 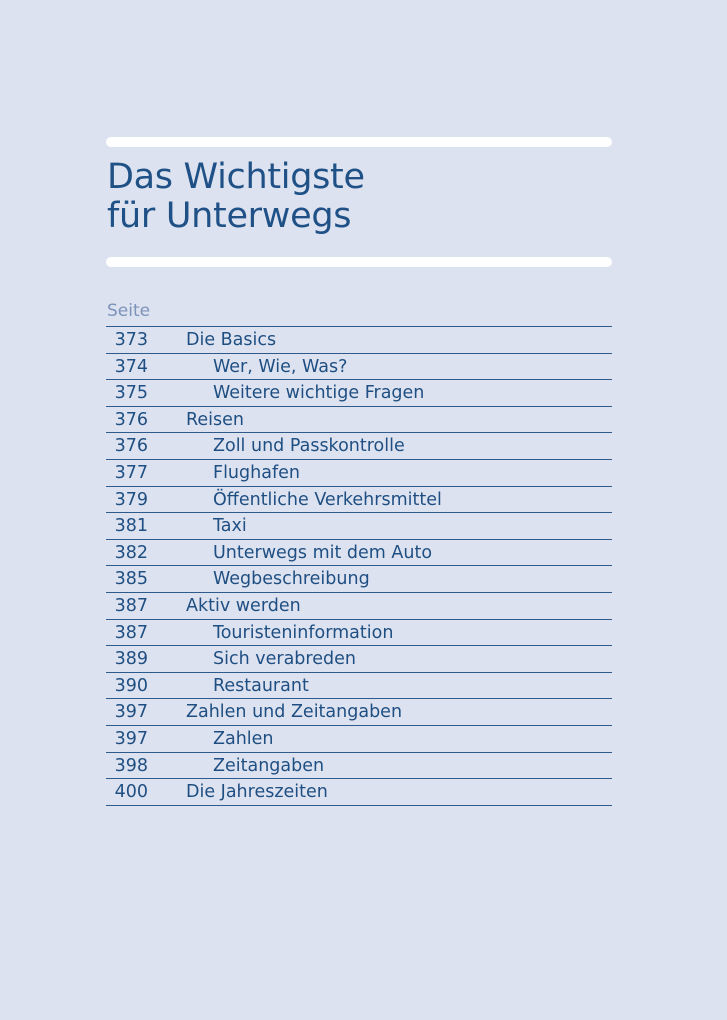 What do you see at coordinates (243, 738) in the screenshot?
I see `toc-entry-title: Zahlen` at bounding box center [243, 738].